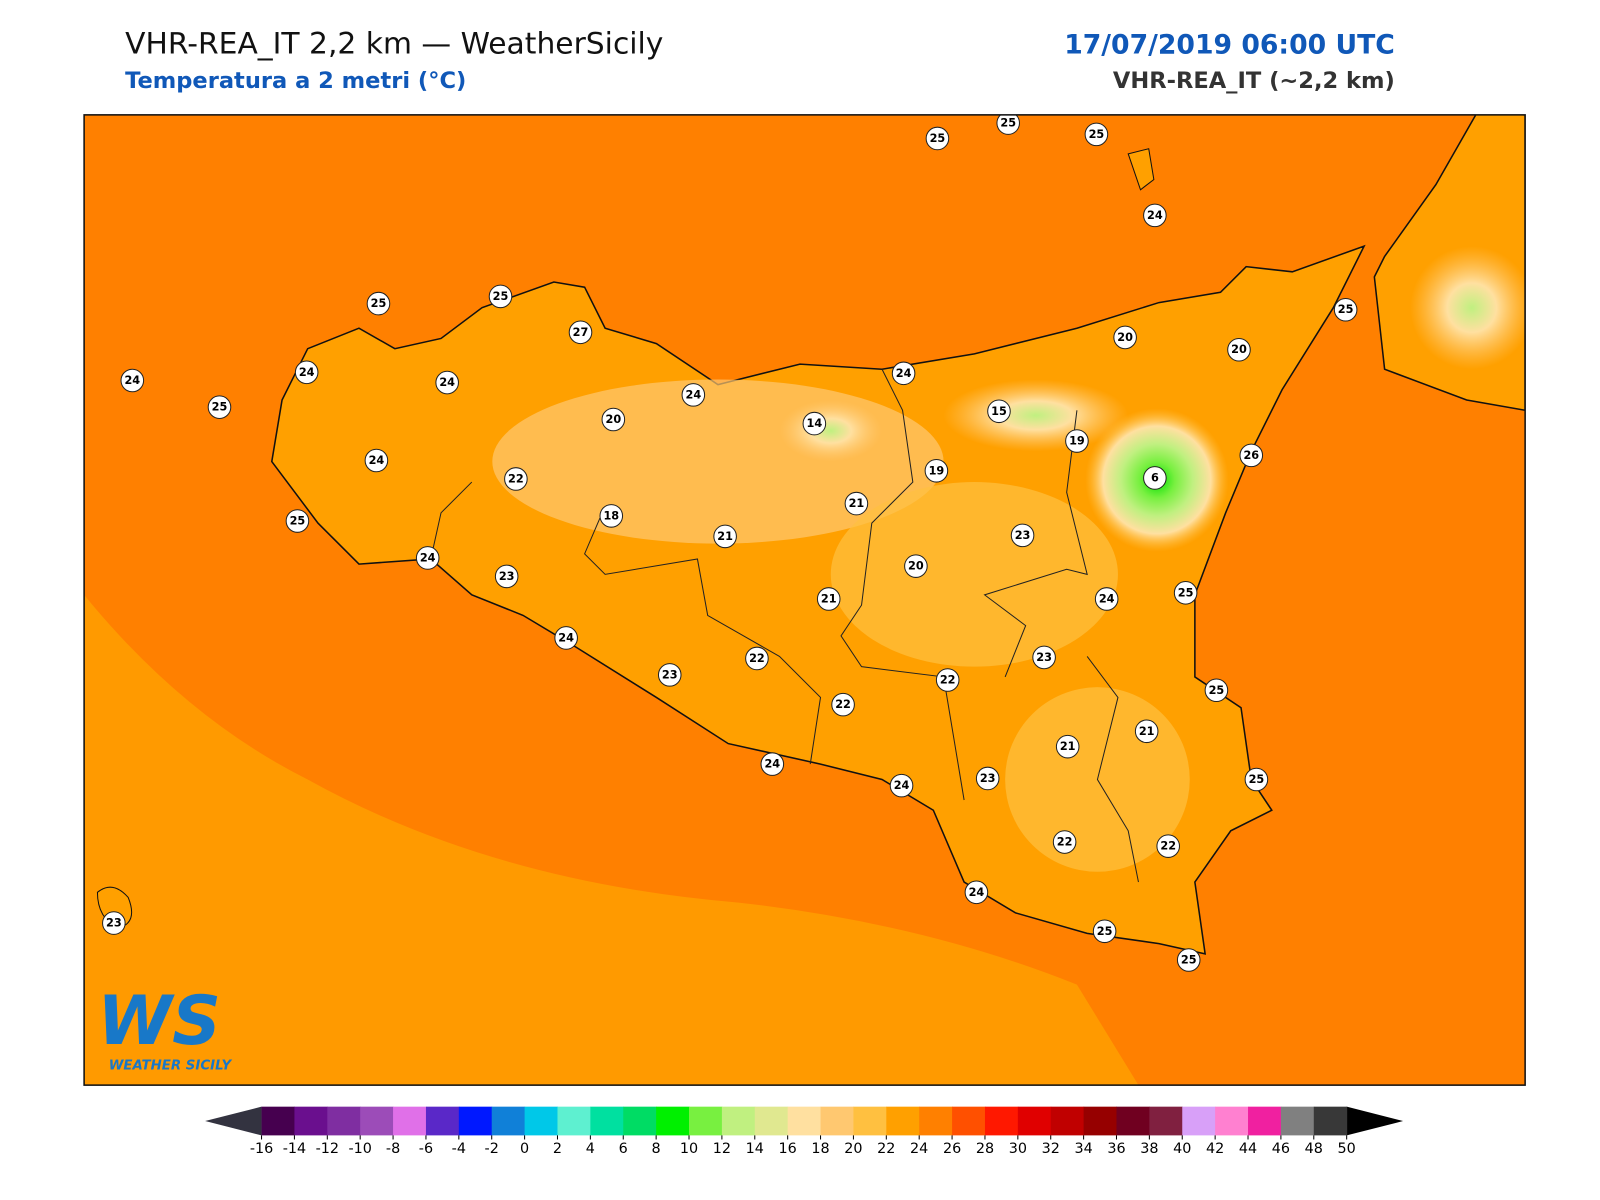  What do you see at coordinates (1375, 1121) in the screenshot?
I see `colorbar-over` at bounding box center [1375, 1121].